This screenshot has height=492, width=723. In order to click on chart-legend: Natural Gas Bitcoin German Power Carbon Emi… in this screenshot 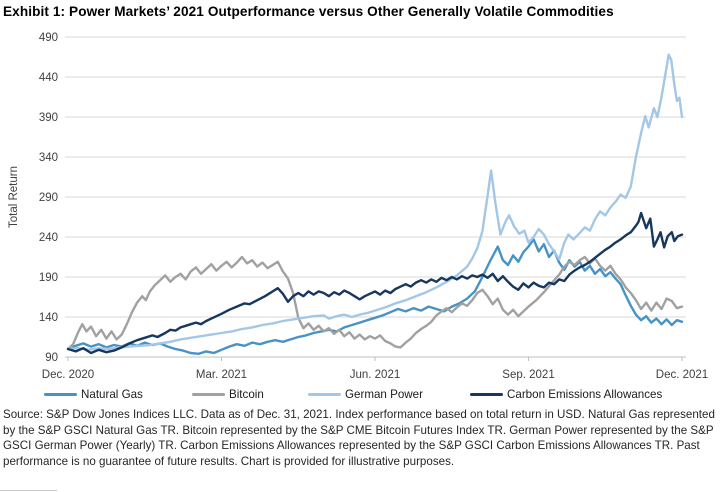, I will do `click(361, 396)`.